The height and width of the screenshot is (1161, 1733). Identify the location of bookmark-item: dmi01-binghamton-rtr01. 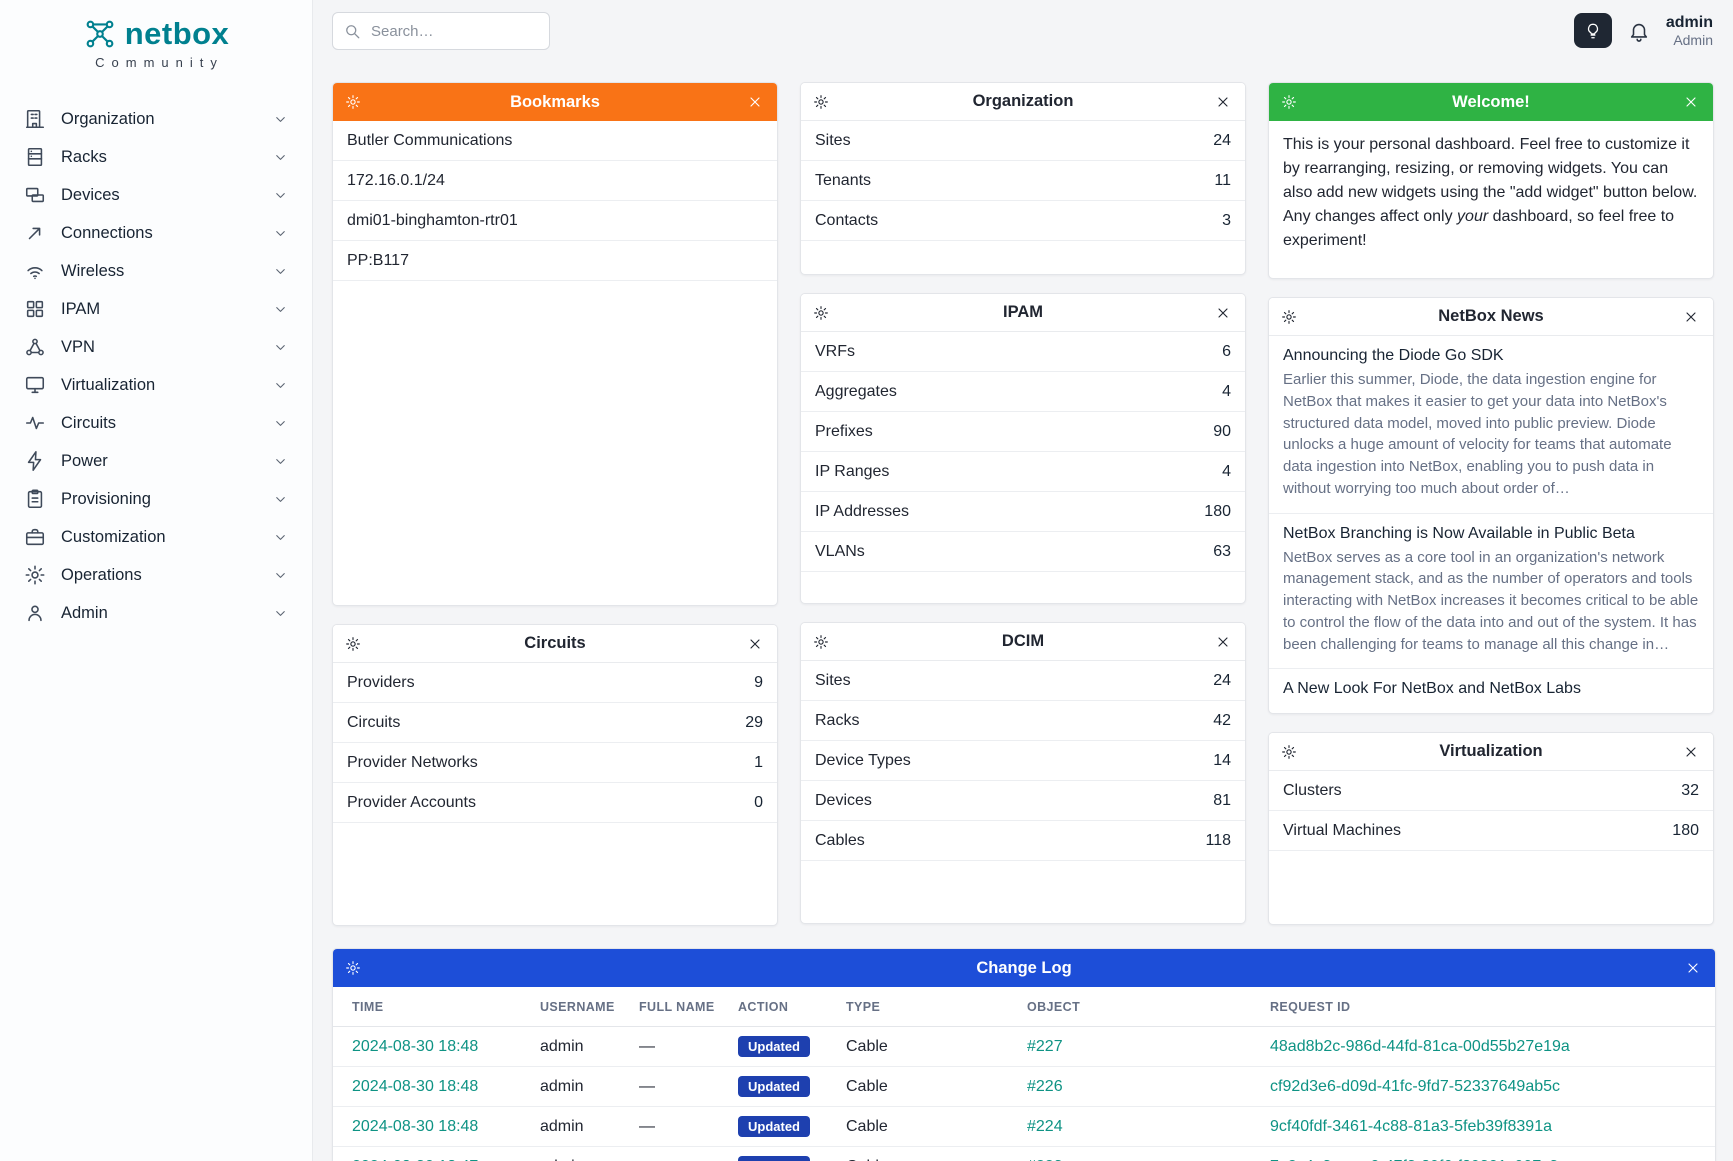
(555, 221).